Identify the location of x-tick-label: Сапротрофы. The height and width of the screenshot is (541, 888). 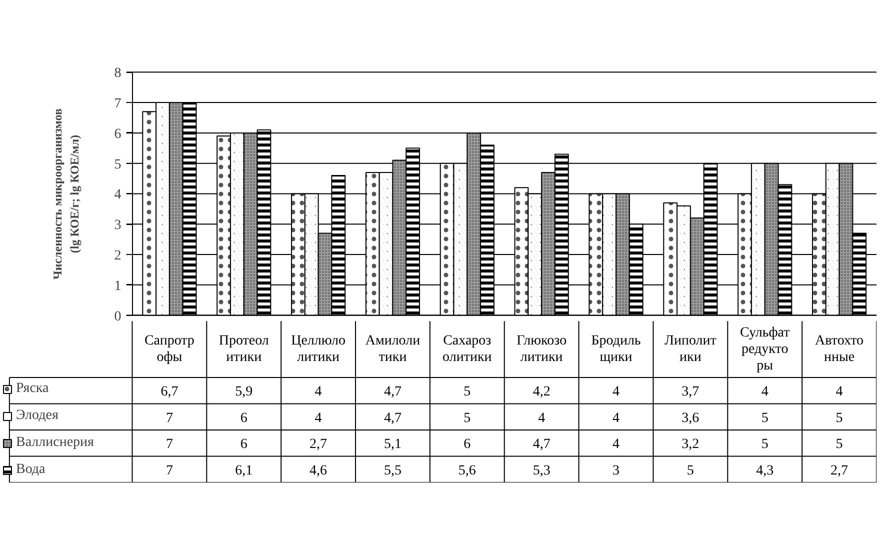
(169, 350).